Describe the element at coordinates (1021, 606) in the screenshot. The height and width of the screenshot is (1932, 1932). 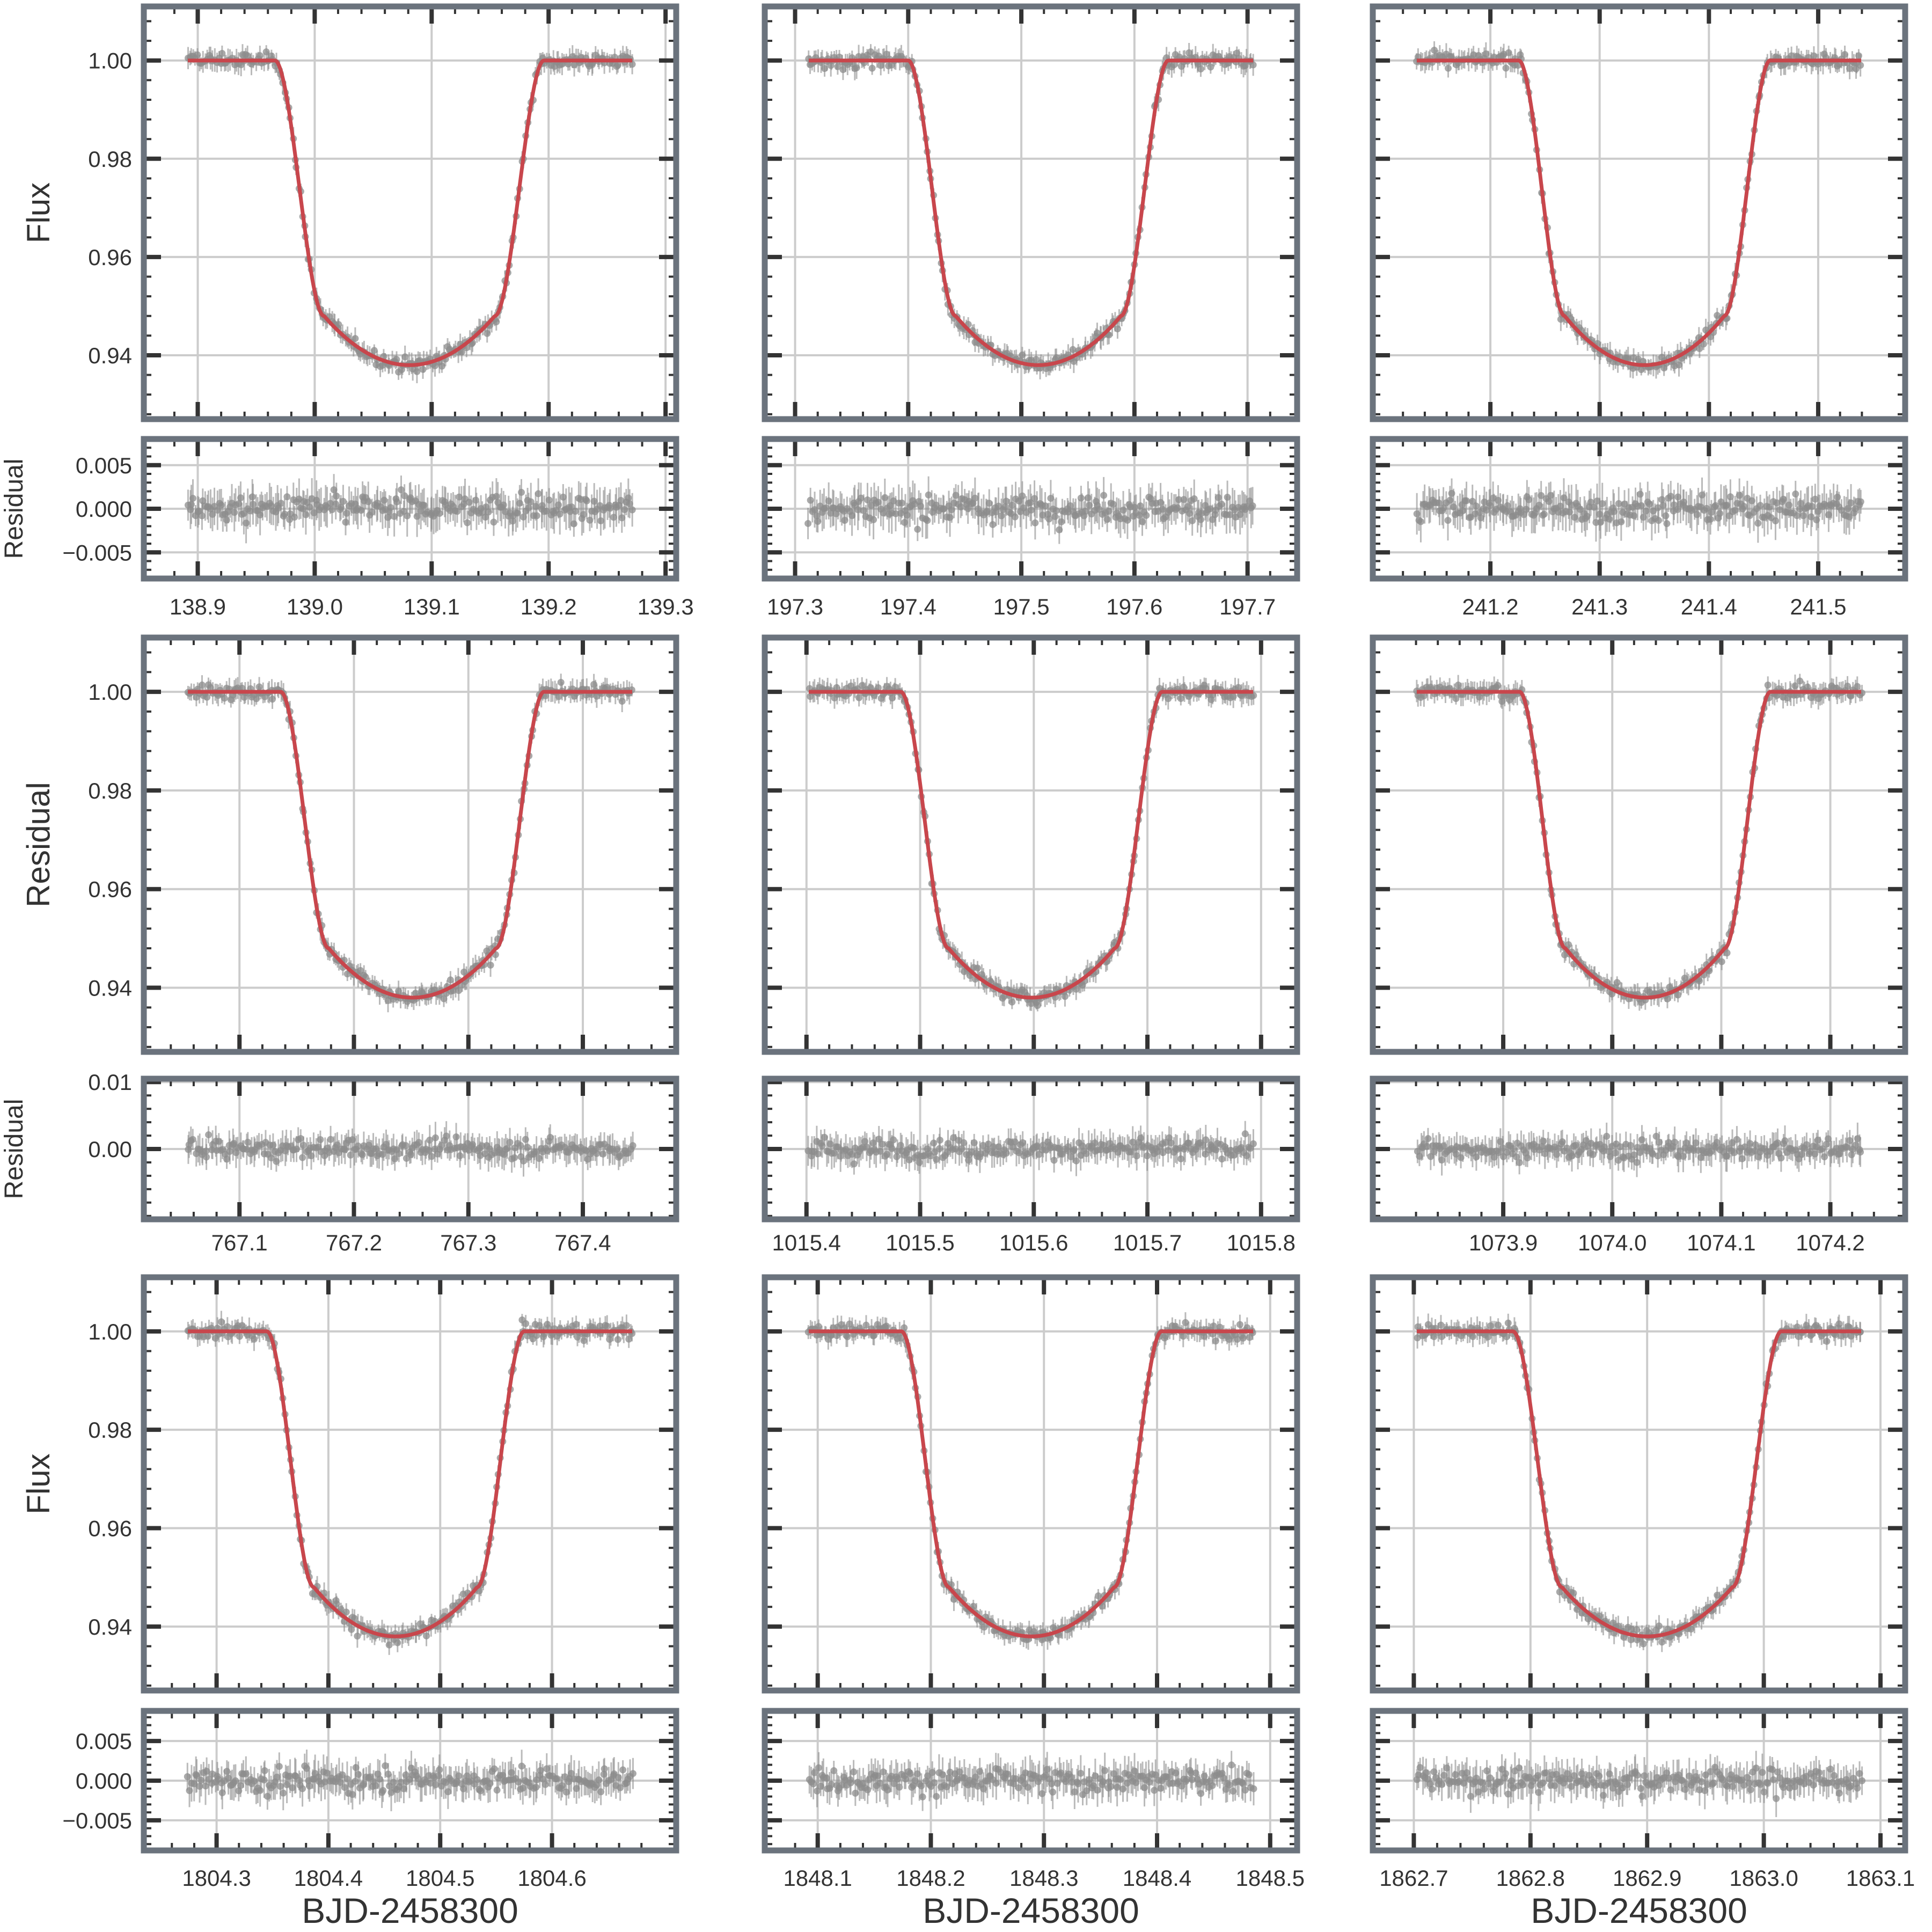
I see `x-tick-label-2: 197.5` at that location.